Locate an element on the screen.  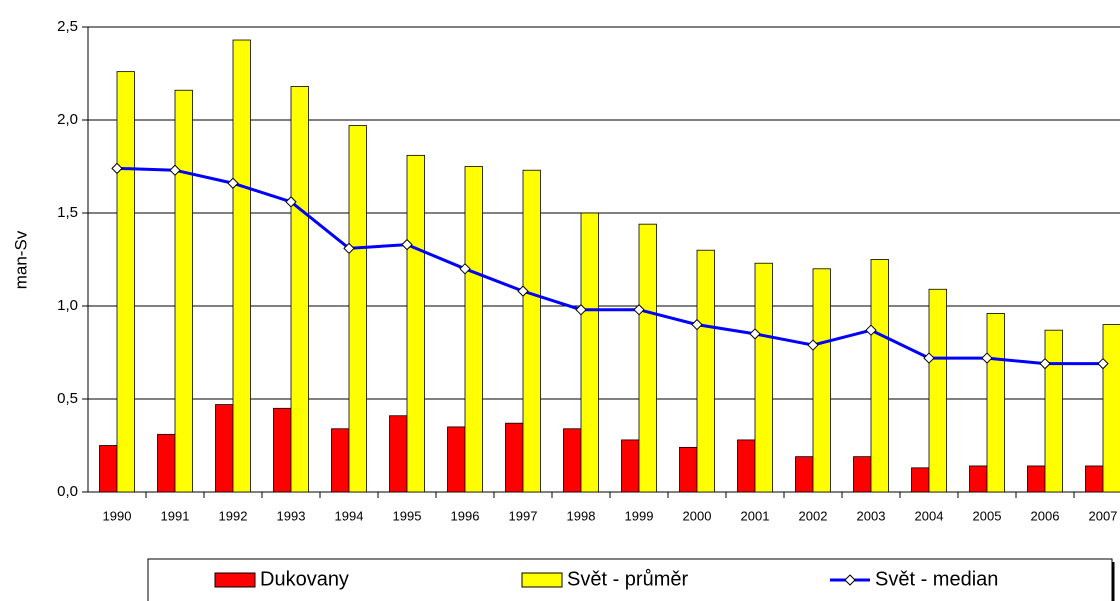
x-tick-label: 2005 is located at coordinates (987, 515).